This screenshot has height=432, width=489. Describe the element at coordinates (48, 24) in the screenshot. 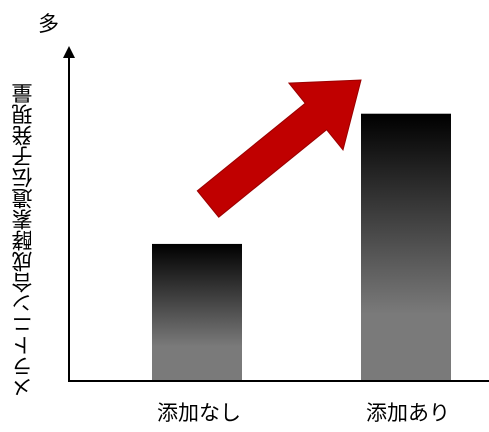

I see `y-axis-max-label: 多` at that location.